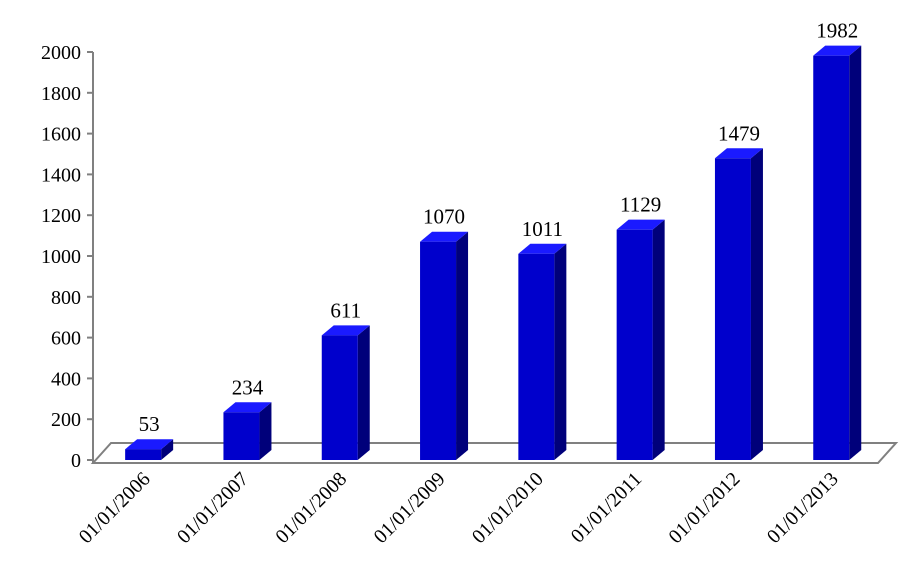 Image resolution: width=899 pixels, height=582 pixels. I want to click on x-tick-label: 01/01/2011, so click(606, 507).